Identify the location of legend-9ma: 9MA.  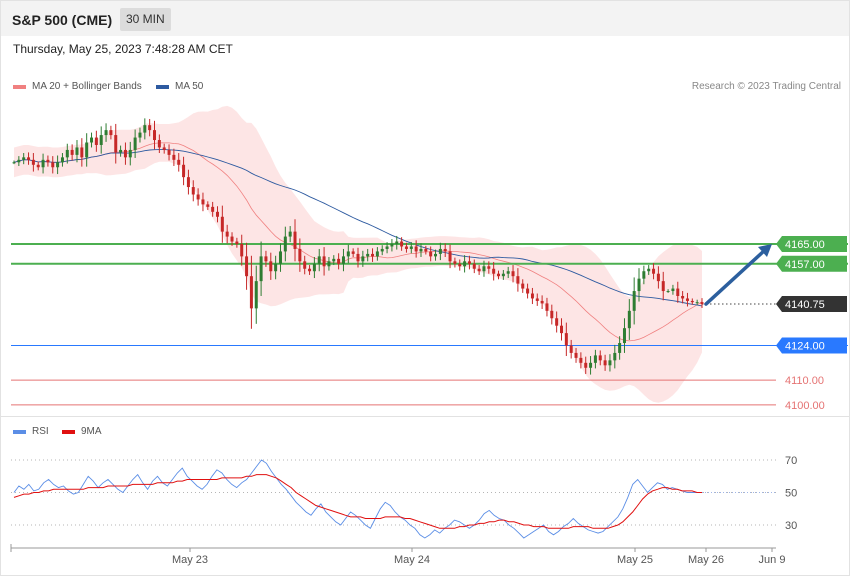
(82, 431).